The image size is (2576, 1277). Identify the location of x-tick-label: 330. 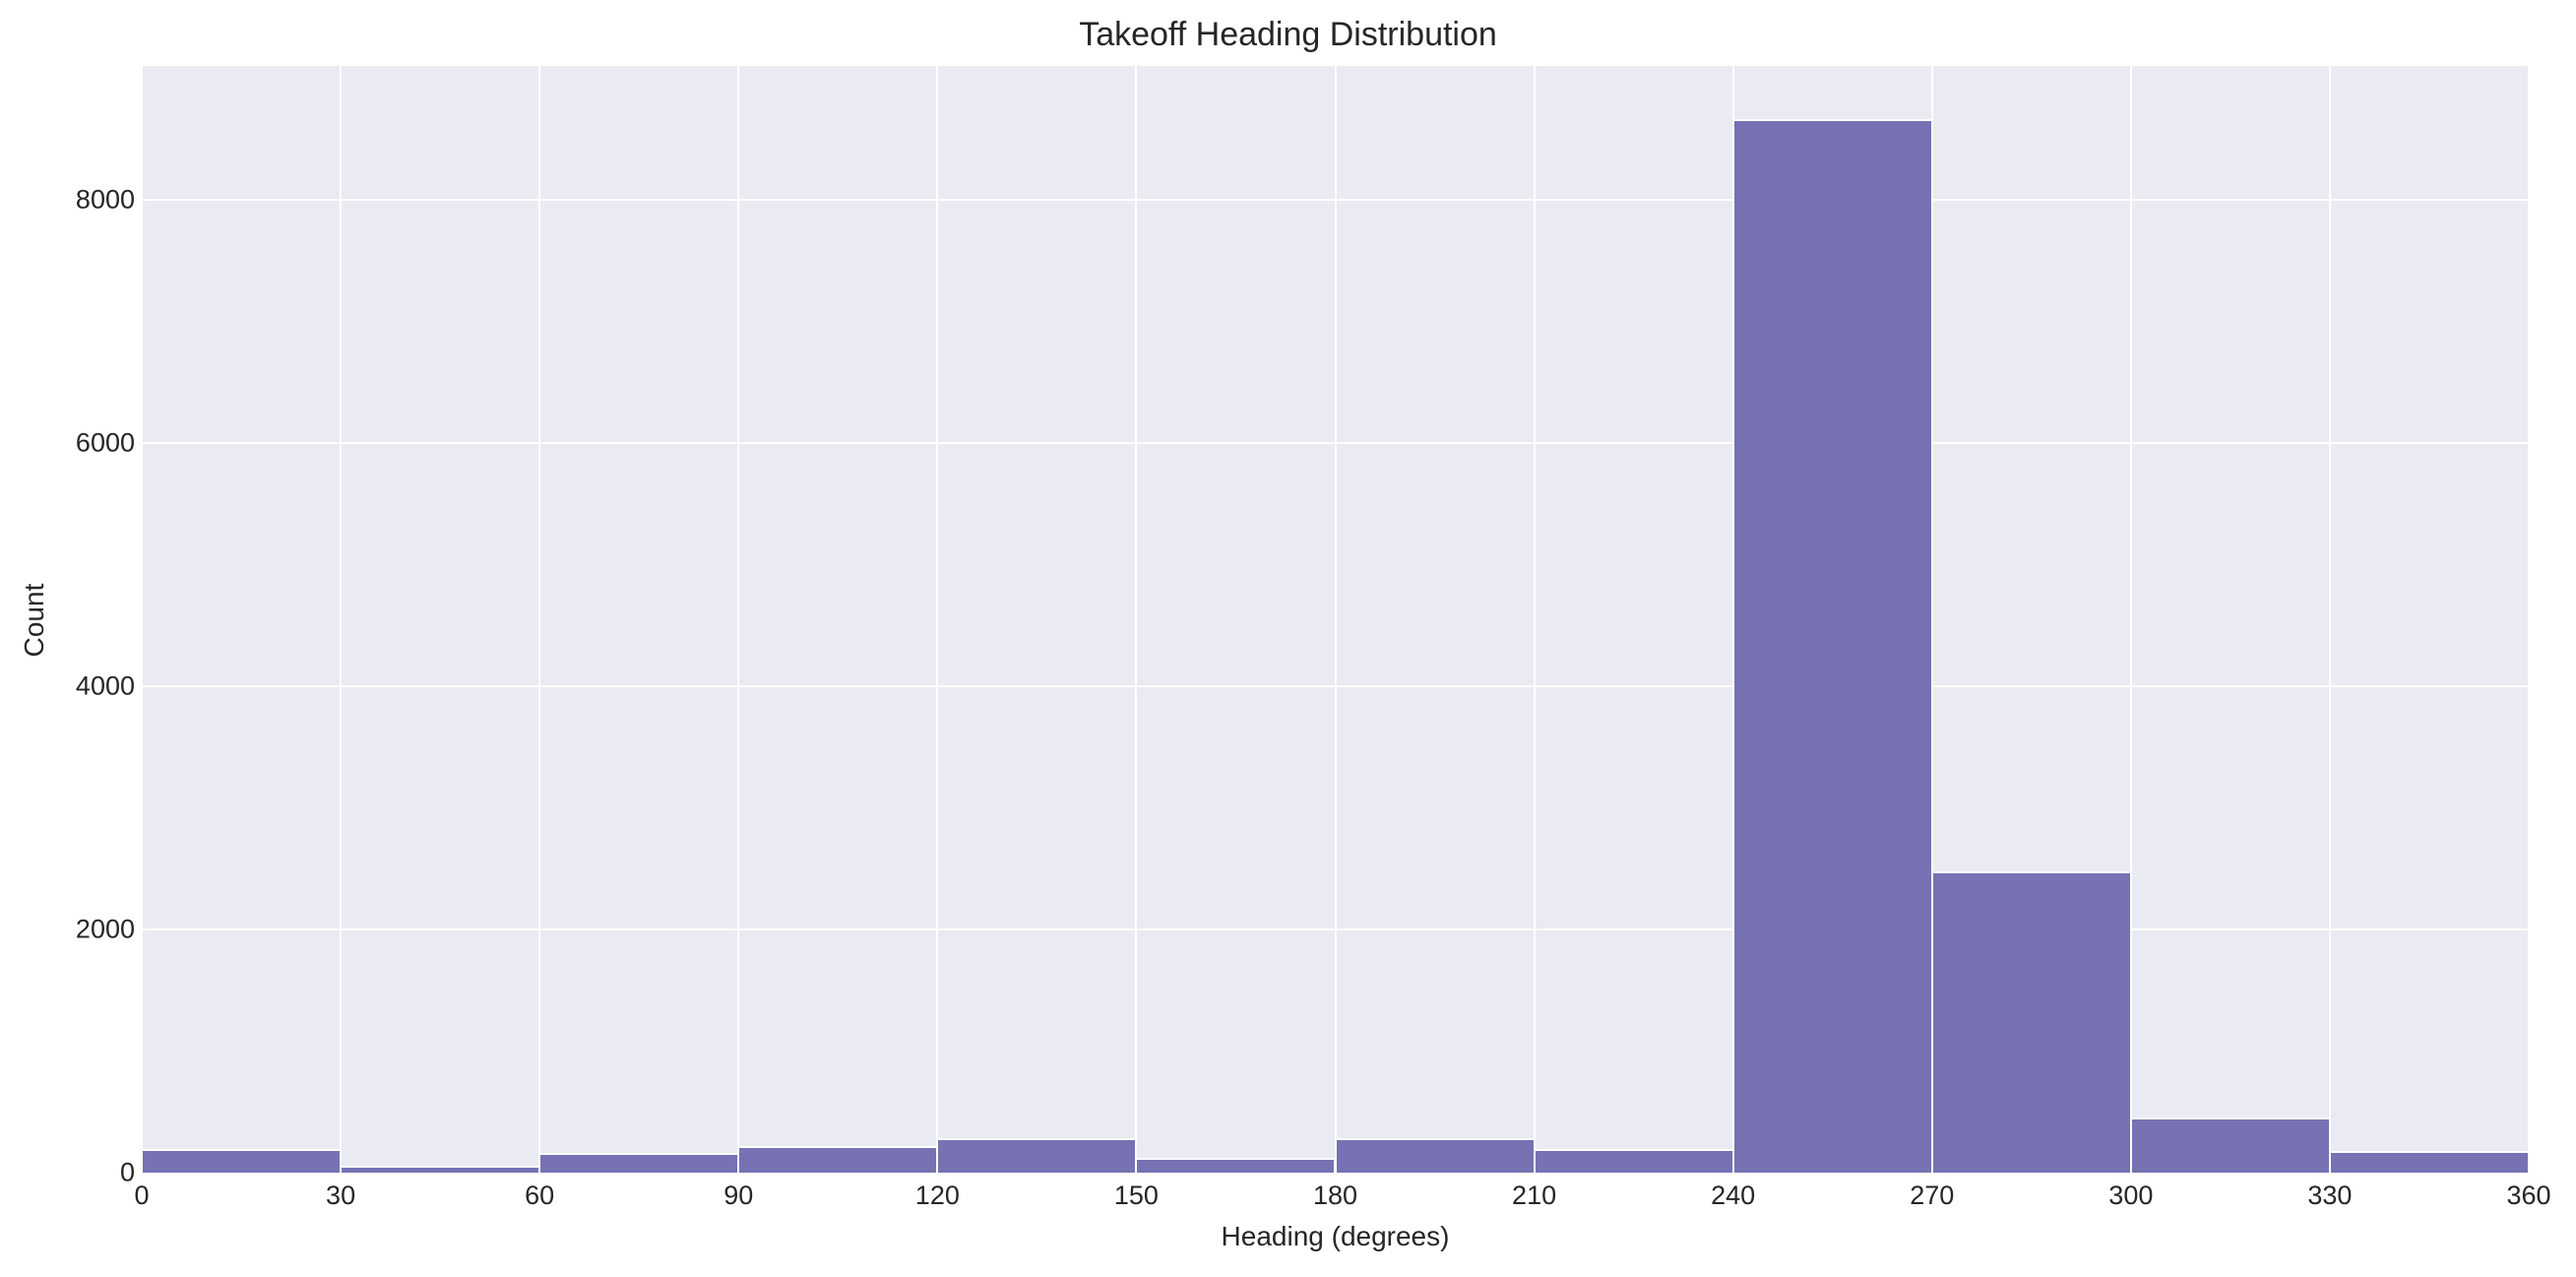
(2330, 1195).